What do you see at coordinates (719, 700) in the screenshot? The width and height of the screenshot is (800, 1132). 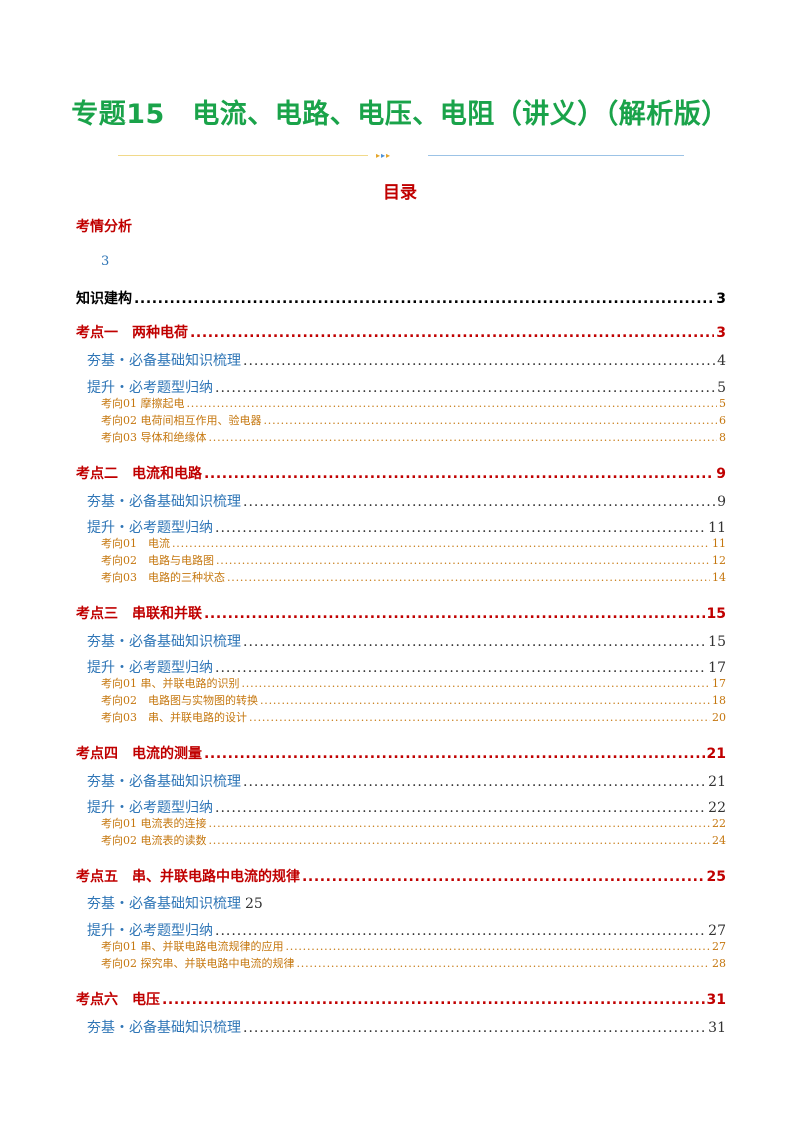 I see `toc-item-page: 18` at bounding box center [719, 700].